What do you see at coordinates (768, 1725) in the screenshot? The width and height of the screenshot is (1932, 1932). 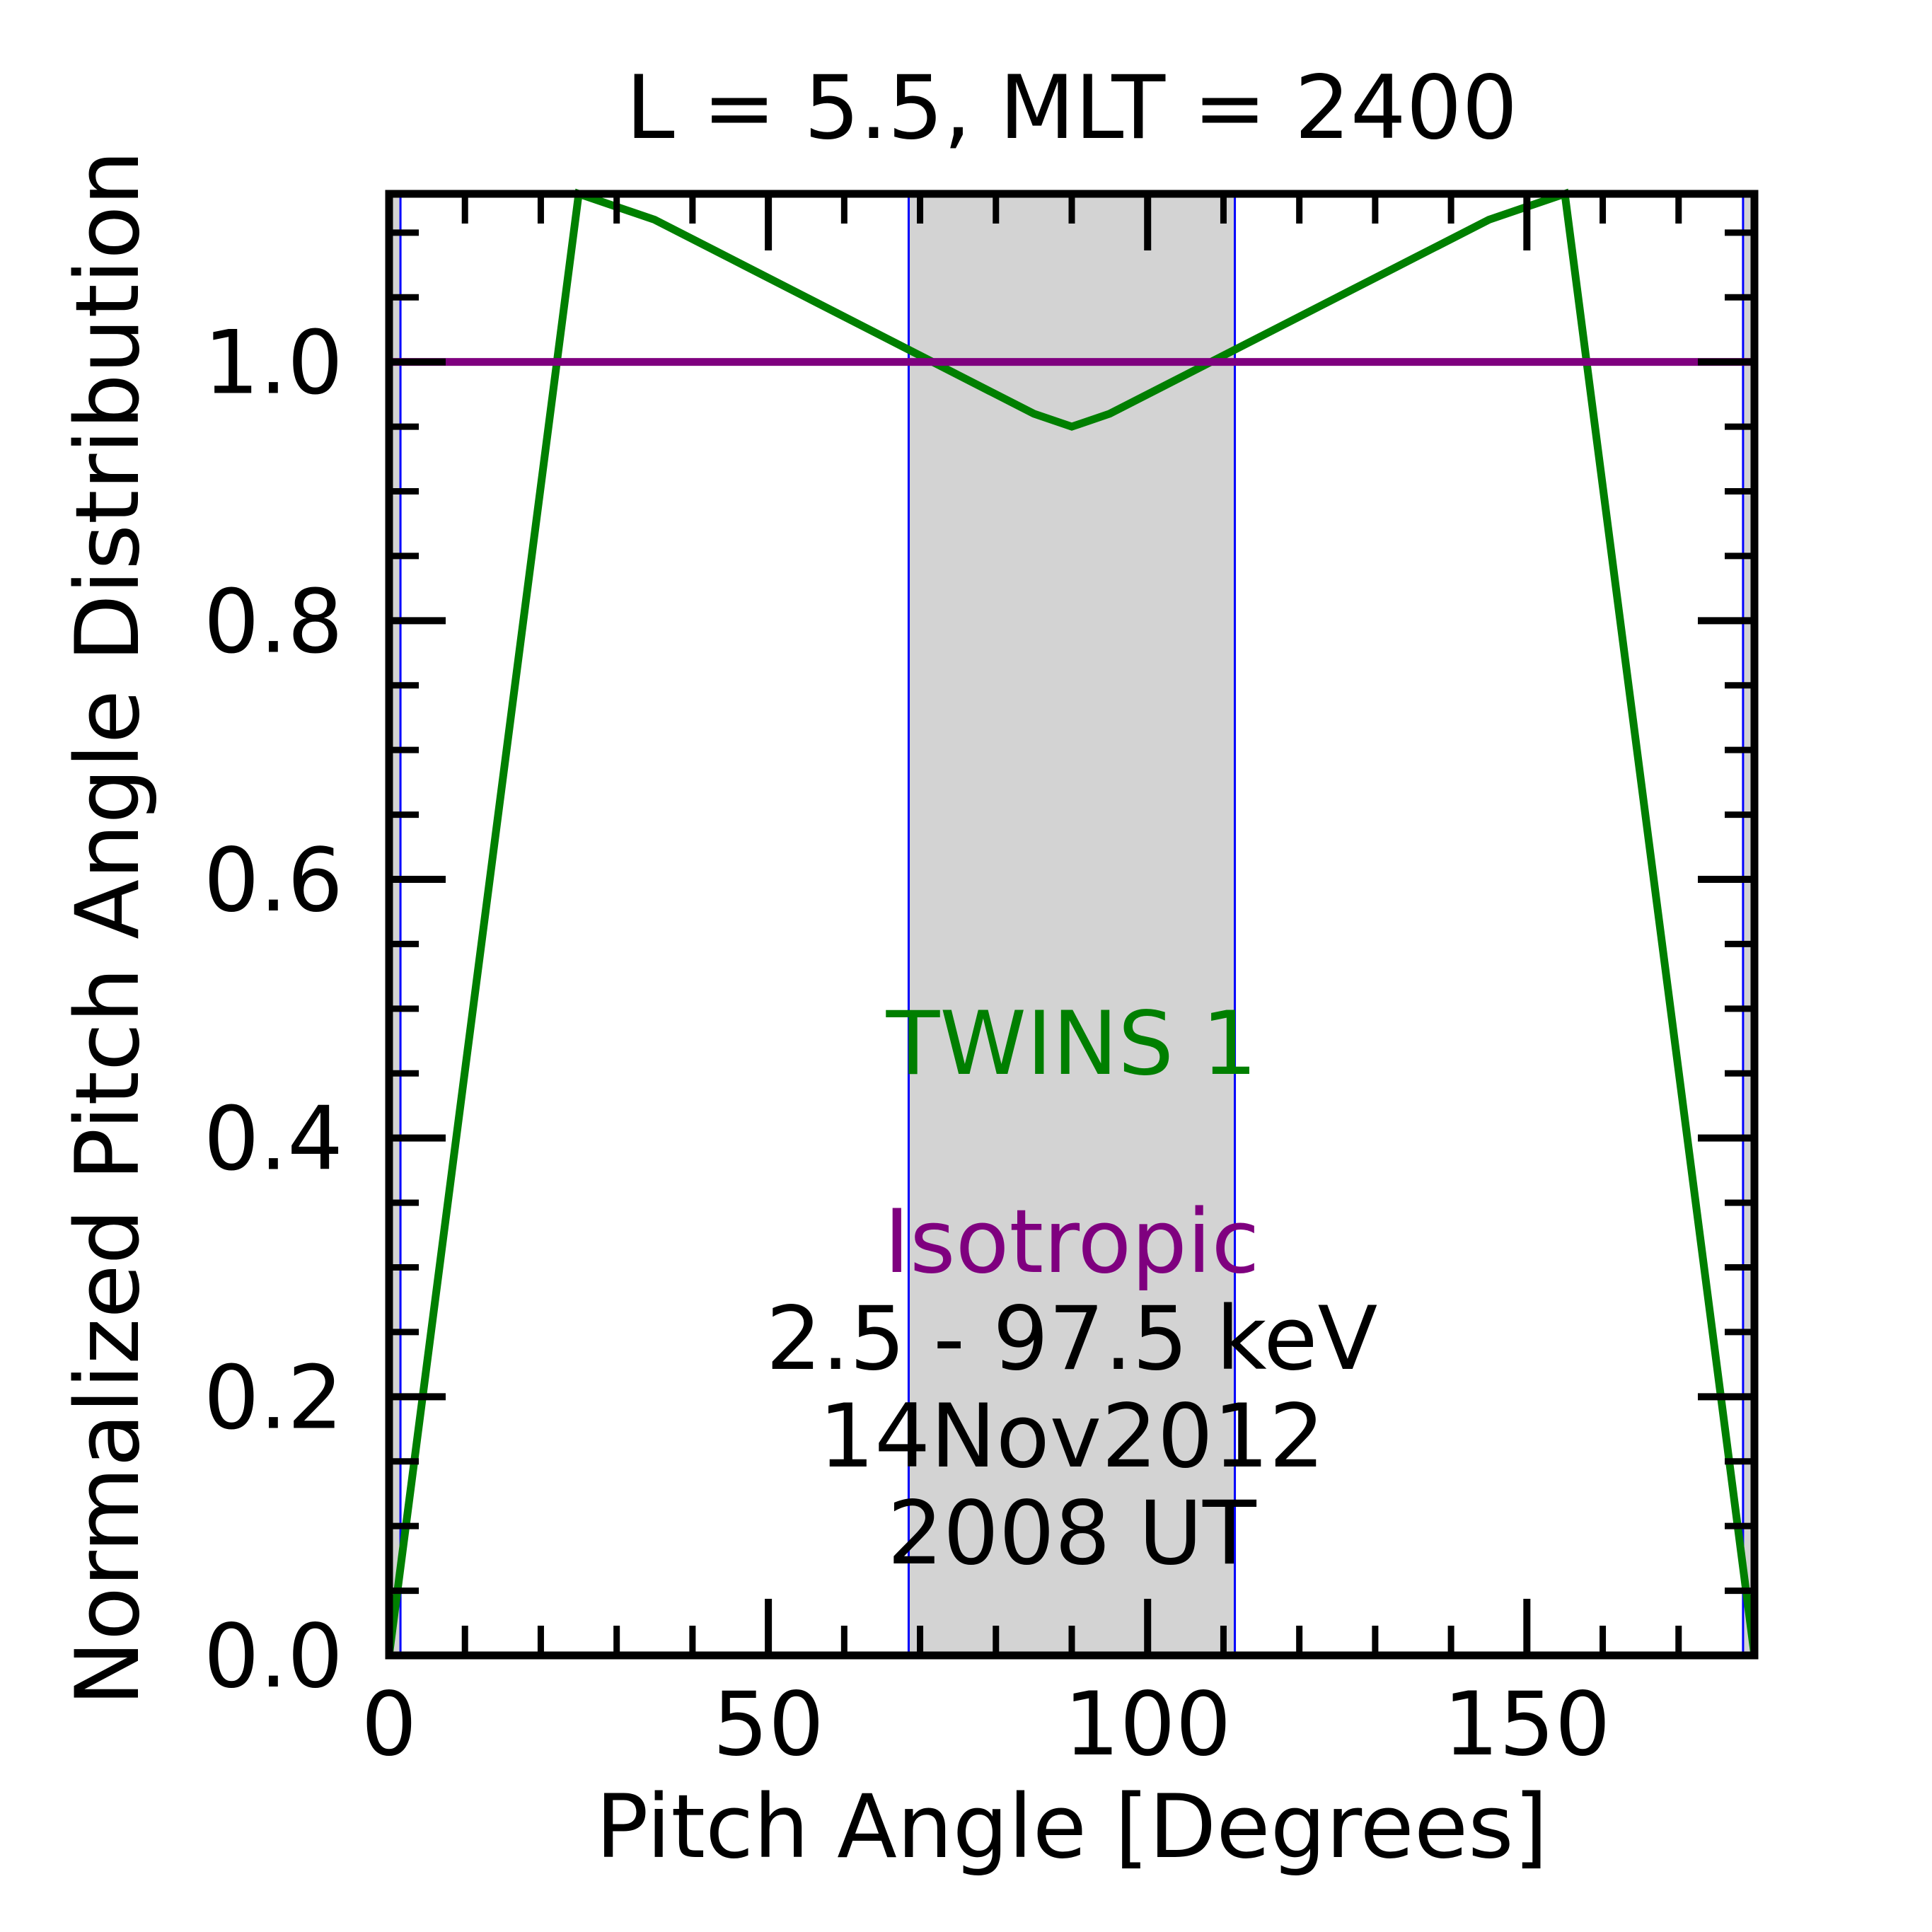 I see `x-tick-label: 50` at bounding box center [768, 1725].